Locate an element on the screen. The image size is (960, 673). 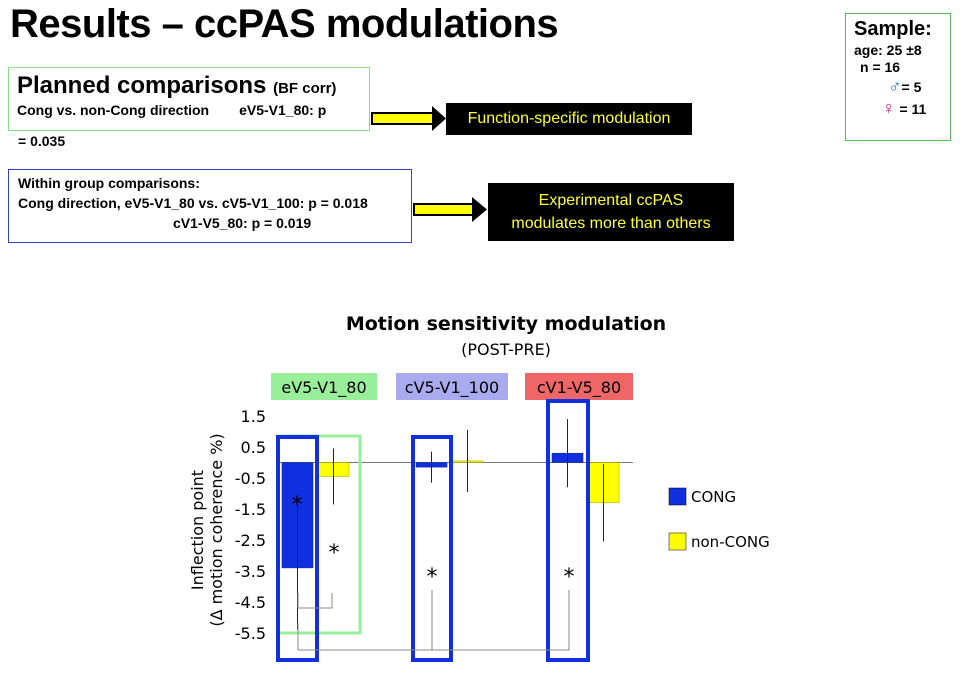
y-axis-label: Inflection point (Δ motion coherence %) is located at coordinates (207, 529).